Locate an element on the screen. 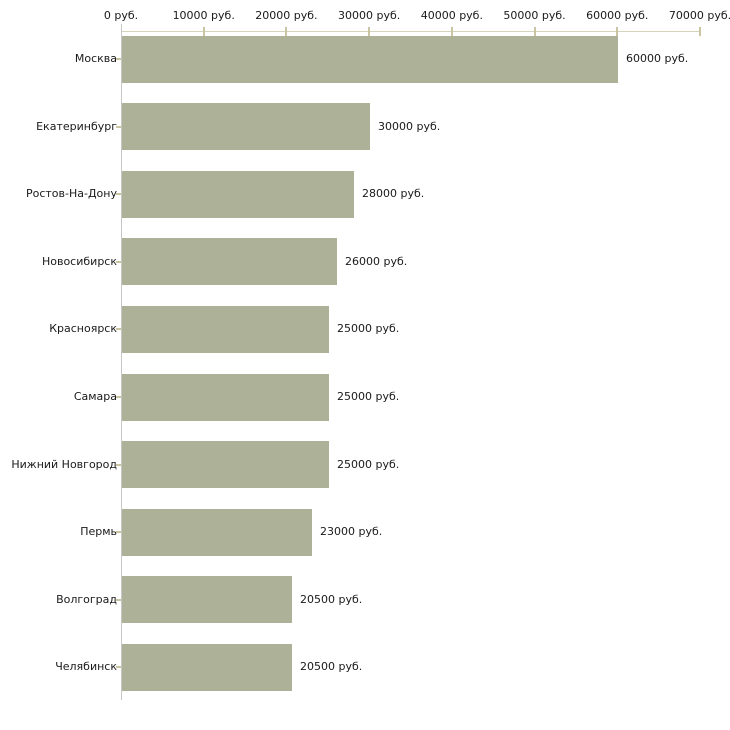 The height and width of the screenshot is (730, 730). x-axis-line is located at coordinates (411, 31).